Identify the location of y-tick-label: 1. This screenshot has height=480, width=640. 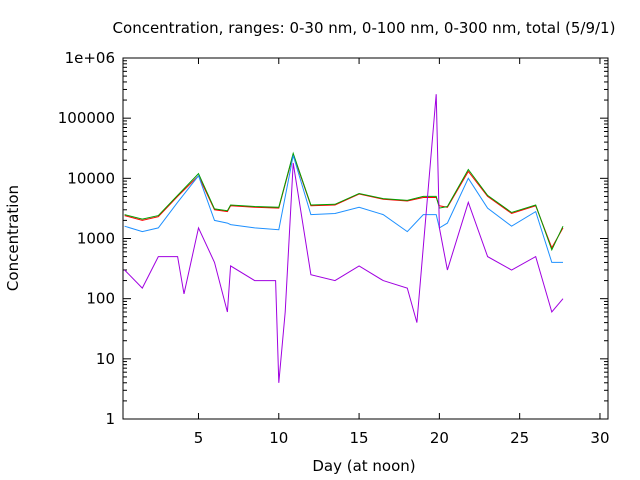
(110, 419).